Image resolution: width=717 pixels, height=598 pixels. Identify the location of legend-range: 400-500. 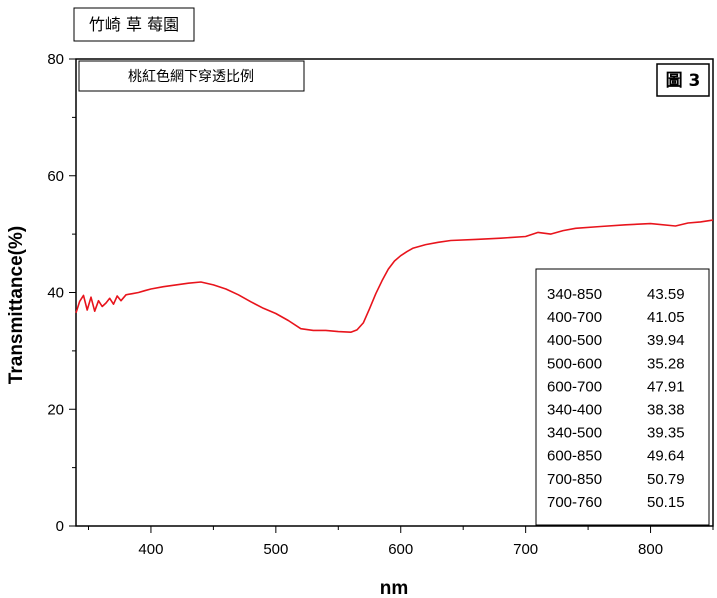
(574, 340).